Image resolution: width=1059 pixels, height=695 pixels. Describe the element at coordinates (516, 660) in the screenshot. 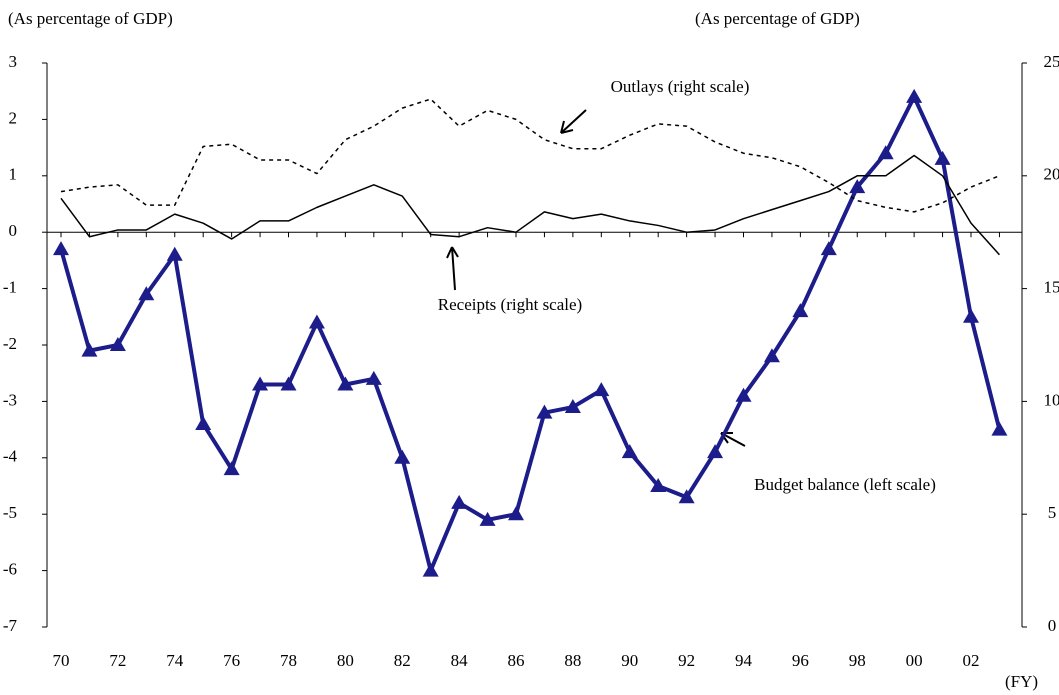

I see `x-tick-label: 86` at that location.